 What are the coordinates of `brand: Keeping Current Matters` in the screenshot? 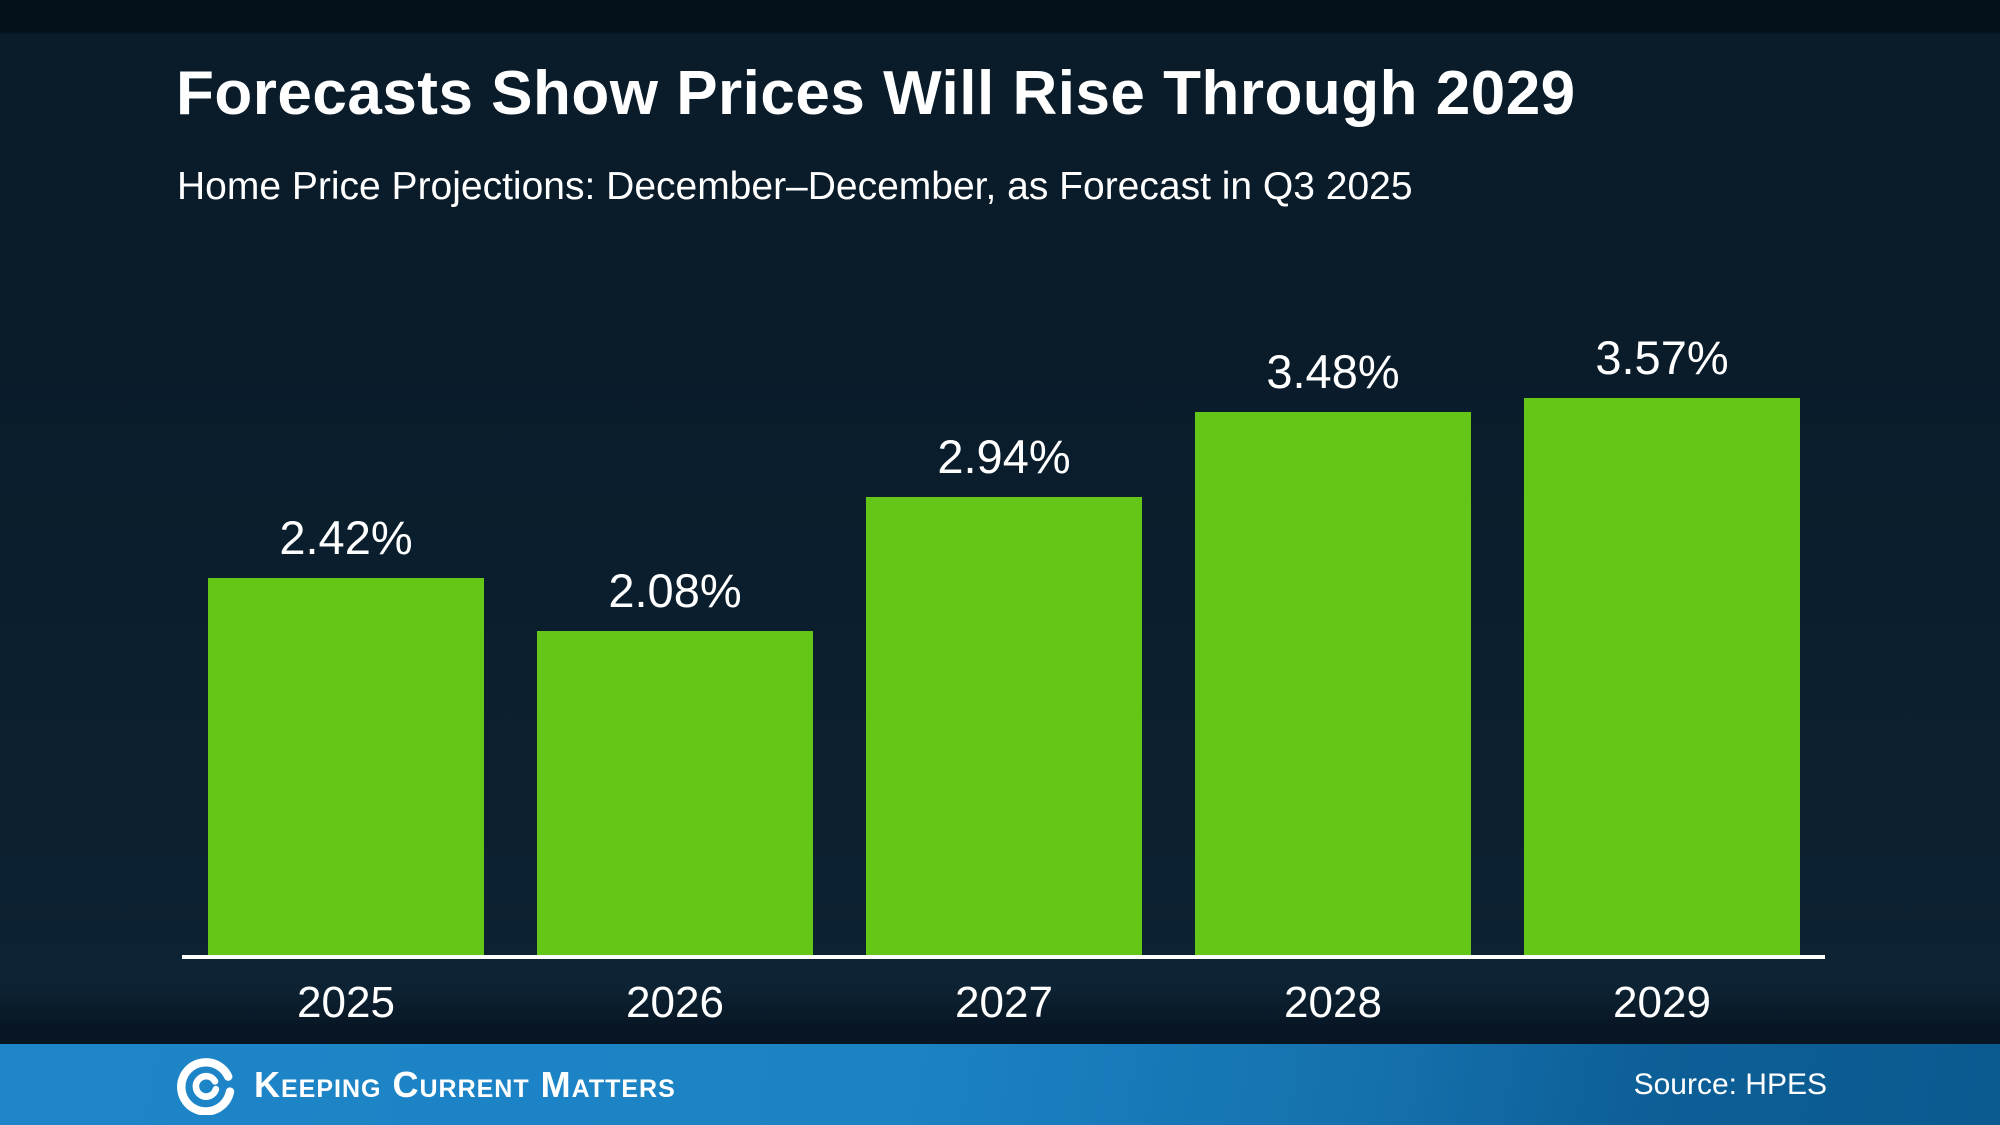 It's located at (426, 1085).